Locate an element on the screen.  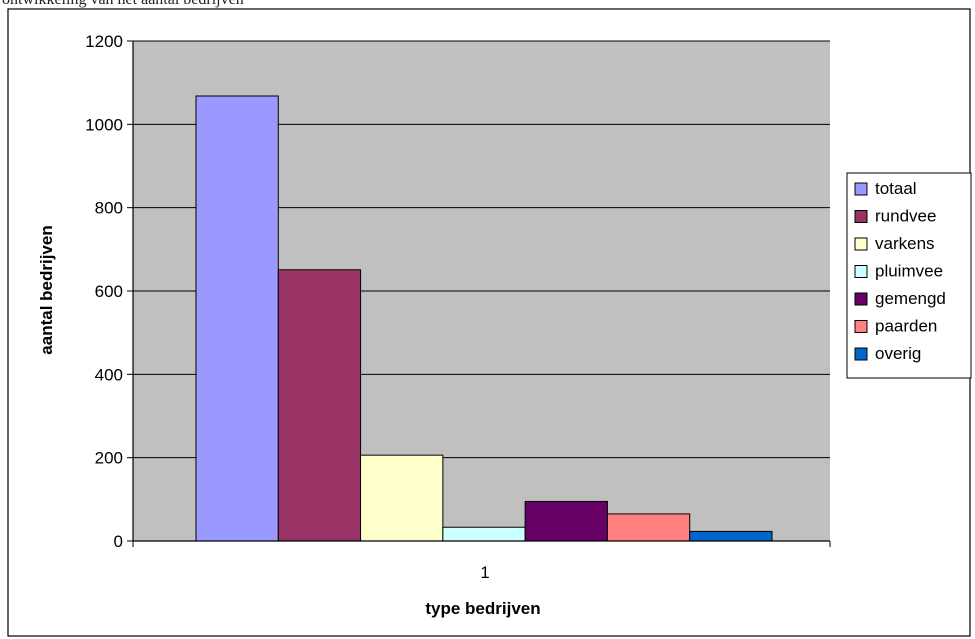
legend-label-varkens: varkens is located at coordinates (905, 243).